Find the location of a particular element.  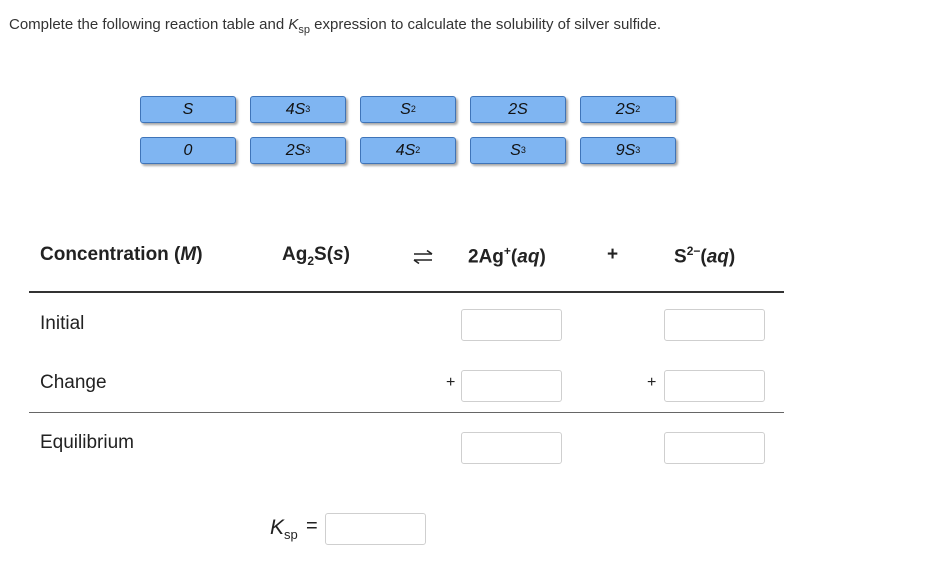

ag-initial-input is located at coordinates (511, 325).